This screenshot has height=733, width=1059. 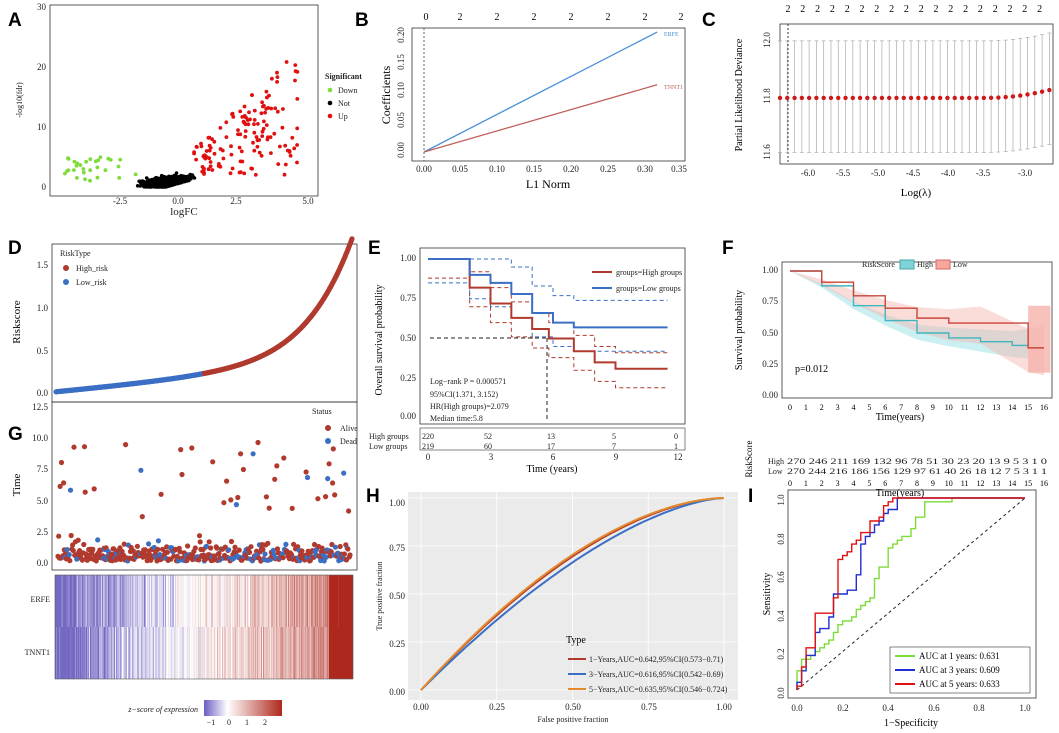 What do you see at coordinates (348, 90) in the screenshot?
I see `a-legend-down: Down` at bounding box center [348, 90].